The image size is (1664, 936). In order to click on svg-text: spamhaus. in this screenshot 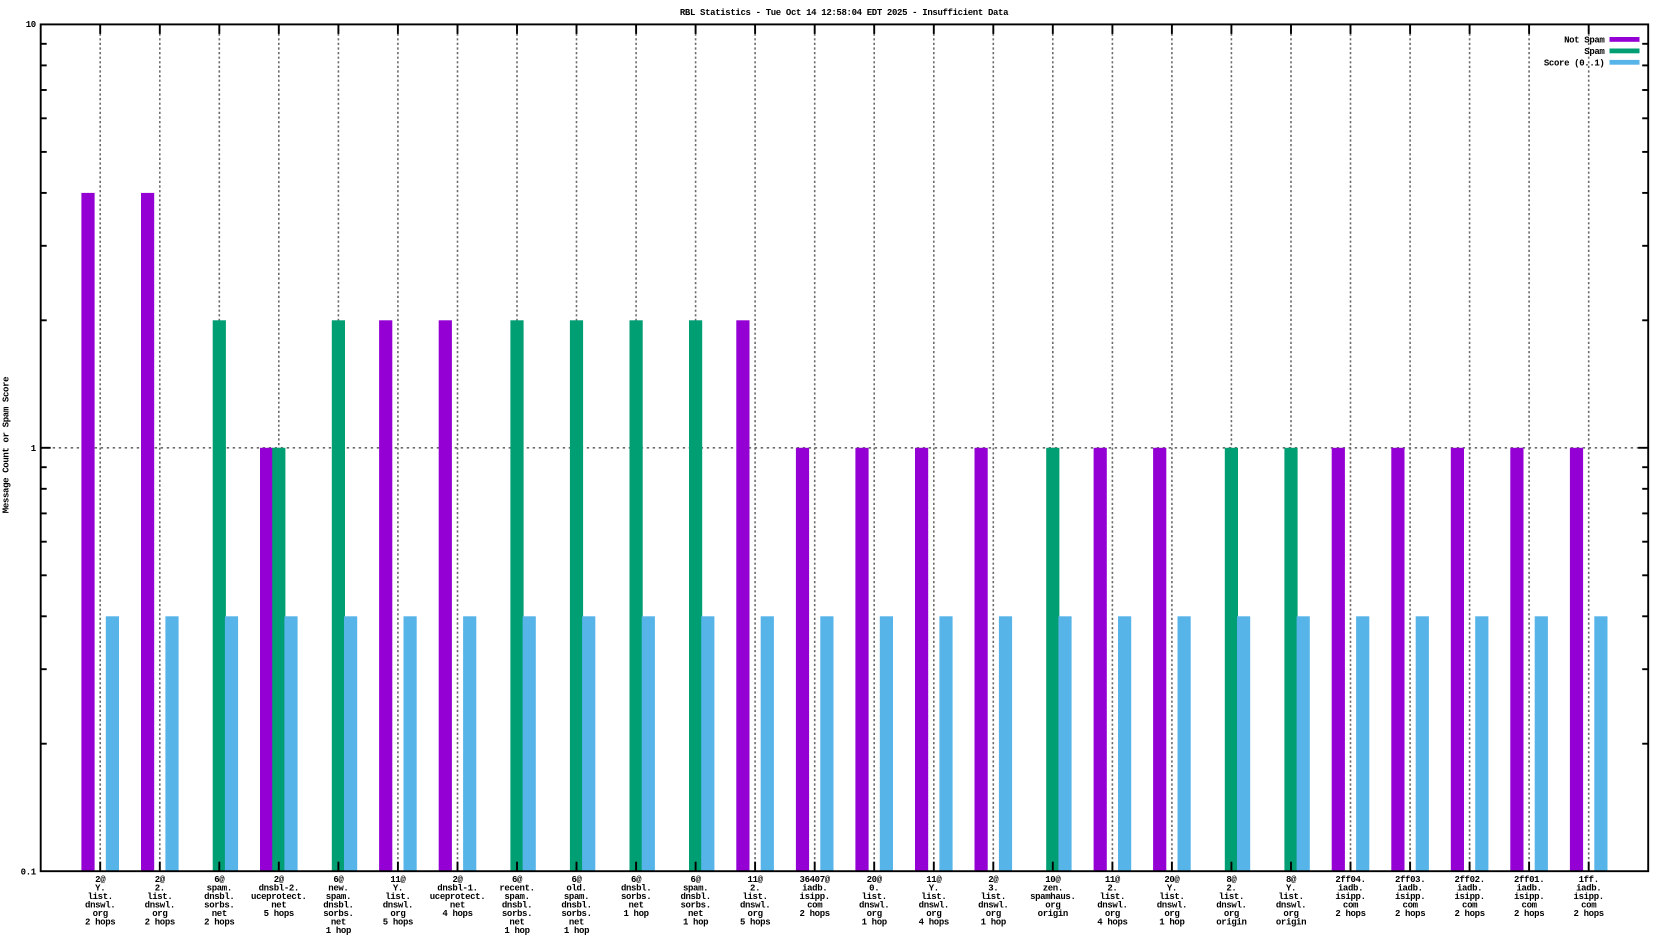, I will do `click(1052, 897)`.